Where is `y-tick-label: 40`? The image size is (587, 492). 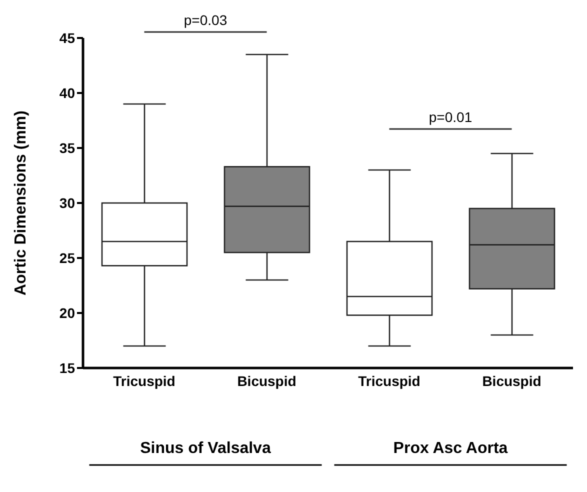 y-tick-label: 40 is located at coordinates (67, 92).